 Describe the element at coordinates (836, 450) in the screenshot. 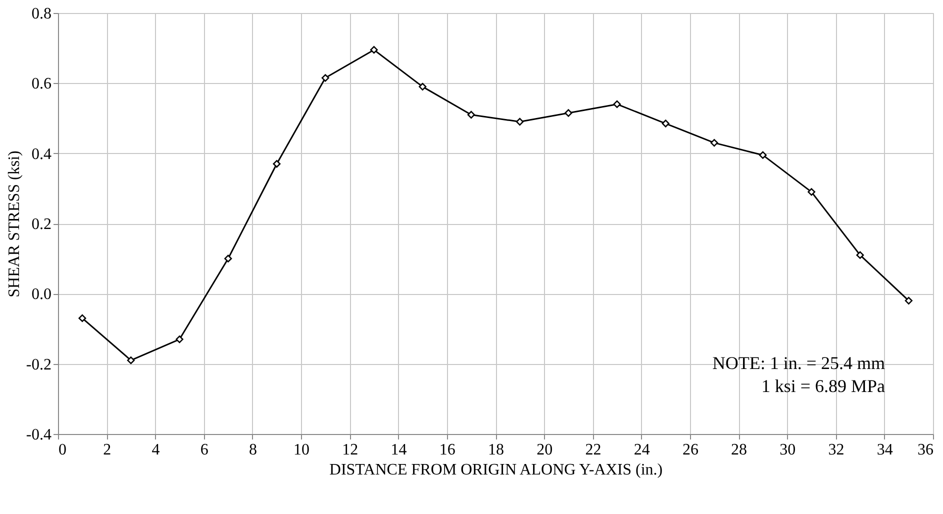

I see `x-tick-label: 32` at that location.